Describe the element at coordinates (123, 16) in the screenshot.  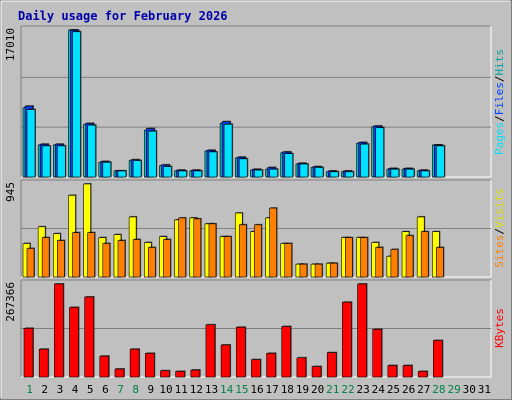
I see `chart-title: Daily usage for February 2026` at that location.